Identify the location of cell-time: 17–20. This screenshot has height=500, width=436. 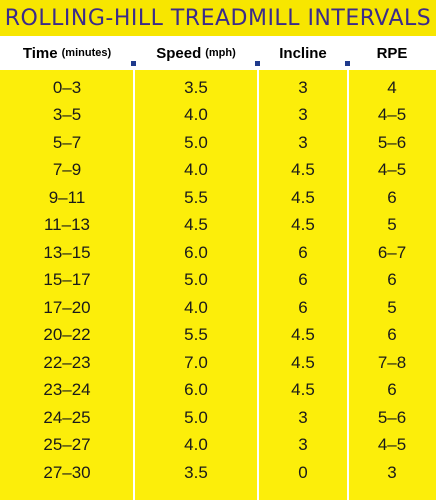
(67, 307).